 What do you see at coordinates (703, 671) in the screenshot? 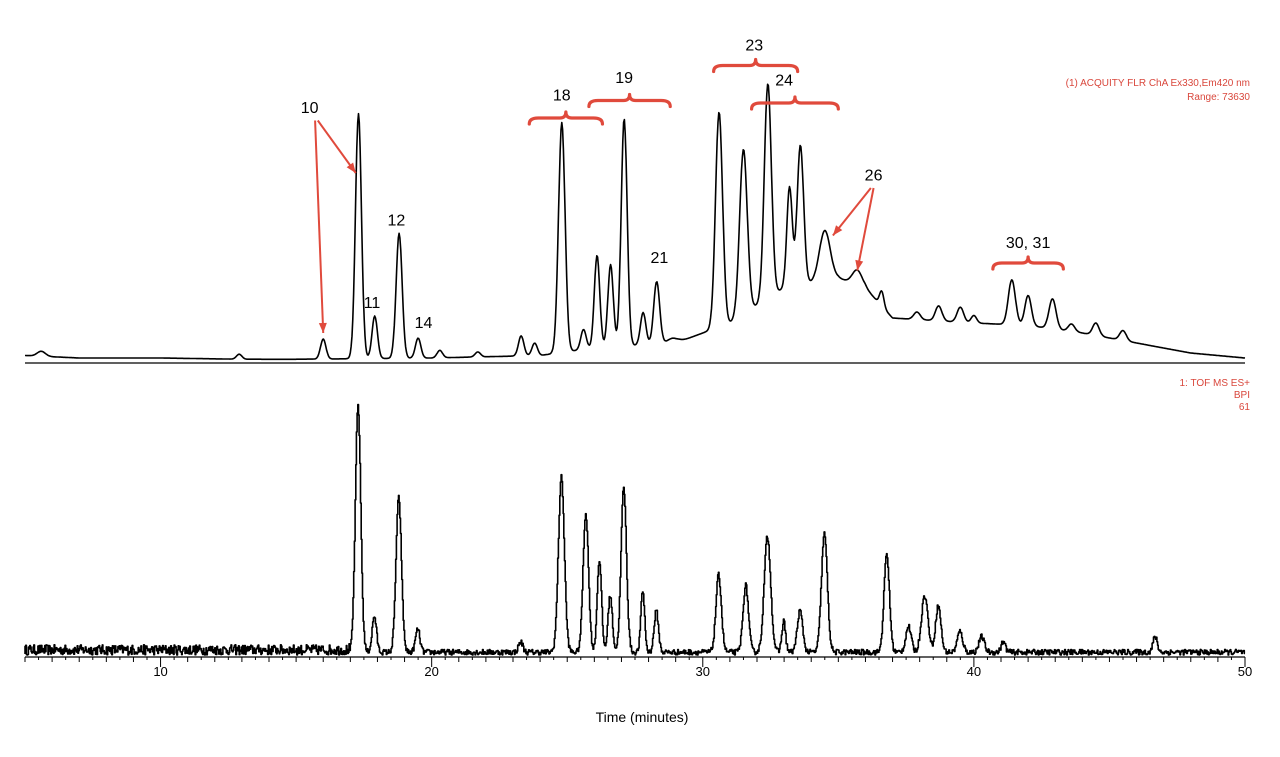
I see `x-tick-label-30: 30` at bounding box center [703, 671].